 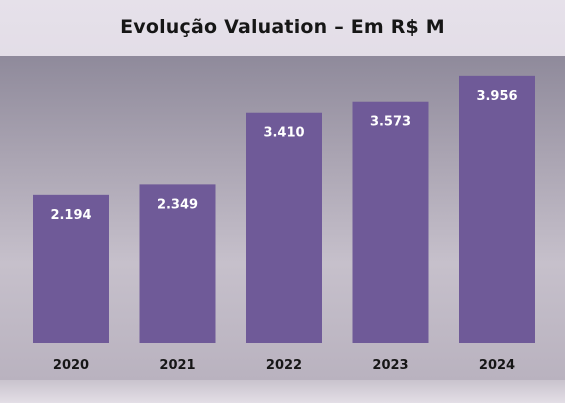 What do you see at coordinates (496, 96) in the screenshot?
I see `value-label-2024: 3.956` at bounding box center [496, 96].